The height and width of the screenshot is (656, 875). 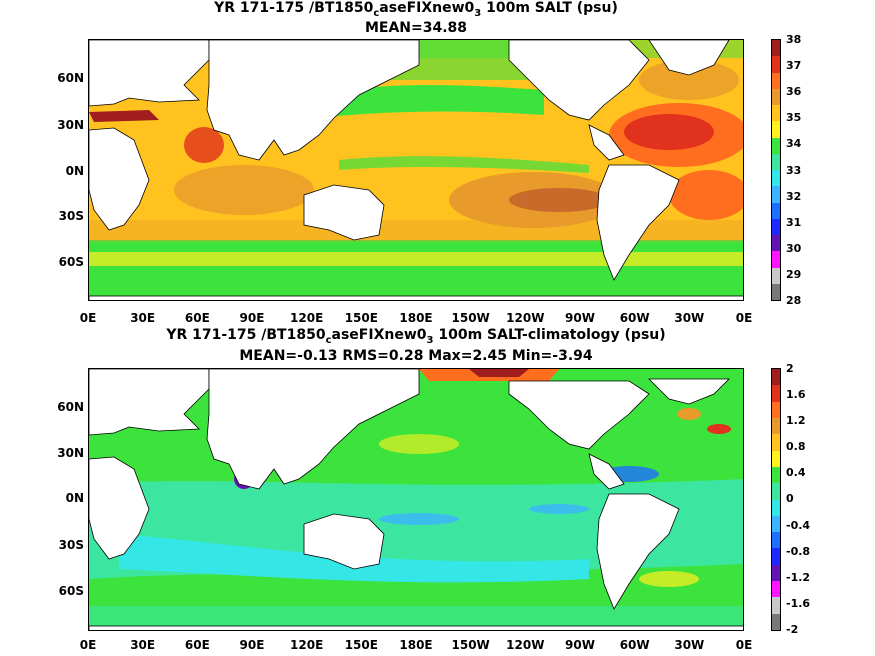 I want to click on panel1-lon-label-3: 90E, so click(x=252, y=318).